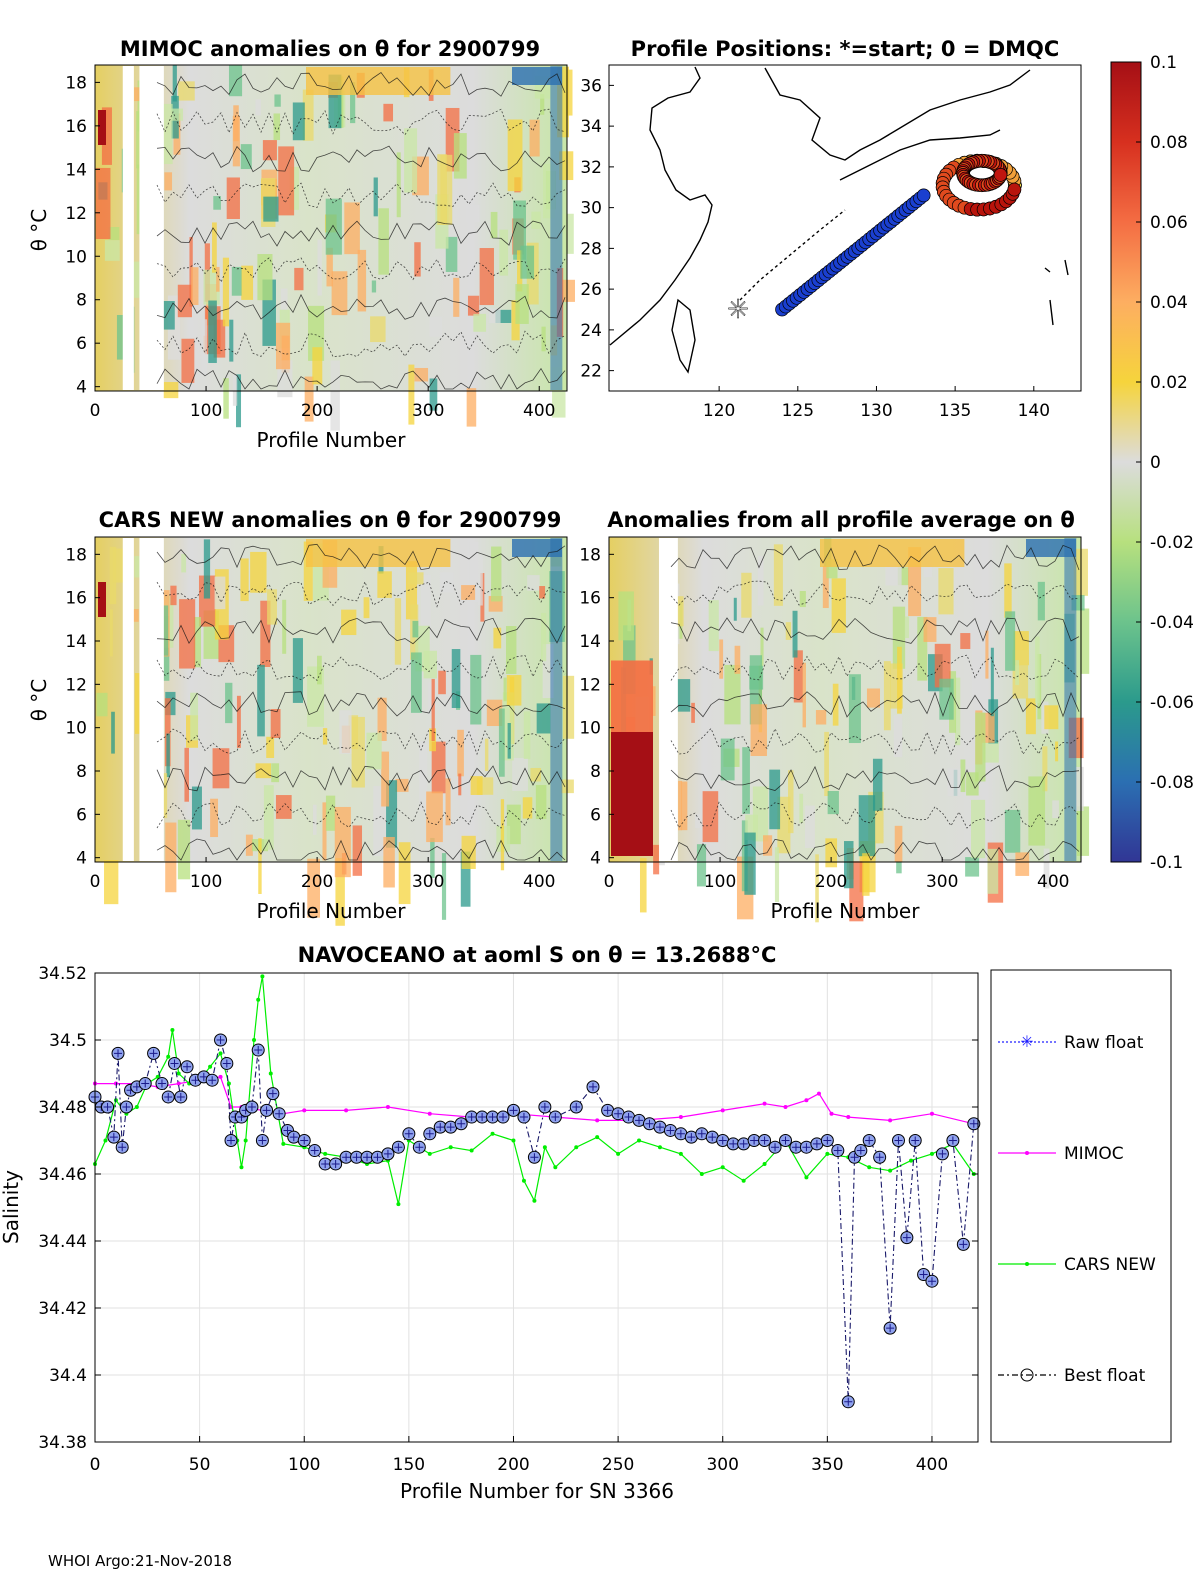  What do you see at coordinates (361, 702) in the screenshot?
I see `cars-contours` at bounding box center [361, 702].